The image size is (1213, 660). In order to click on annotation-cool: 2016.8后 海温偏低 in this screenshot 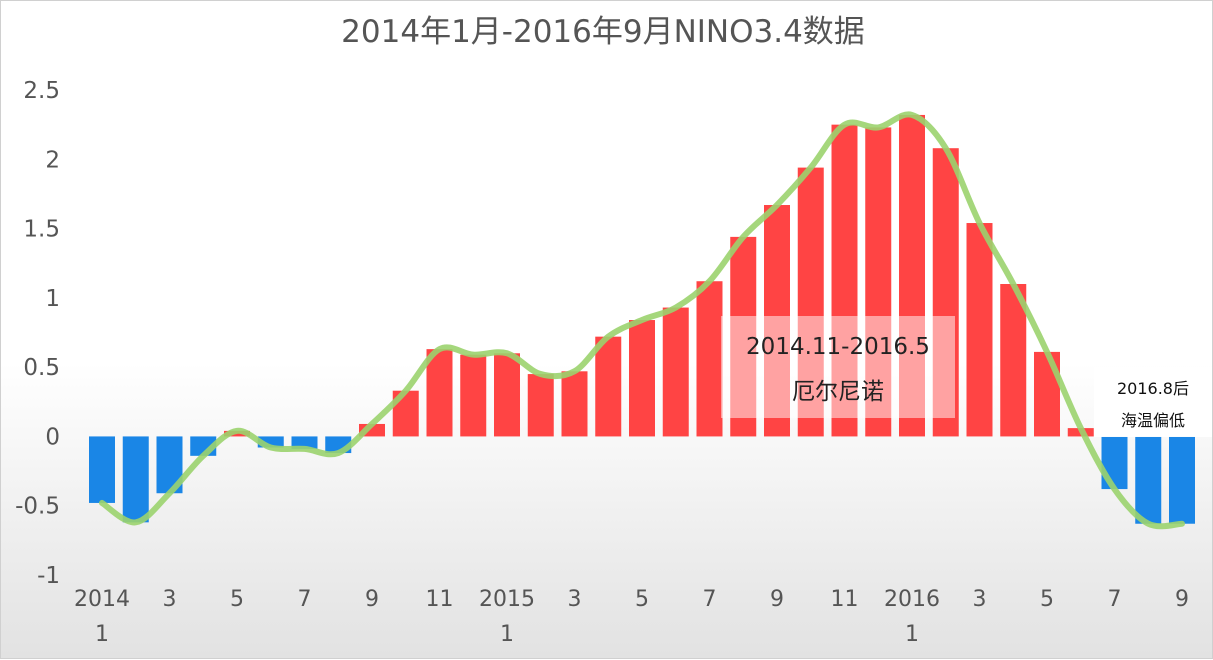, I will do `click(1153, 402)`.